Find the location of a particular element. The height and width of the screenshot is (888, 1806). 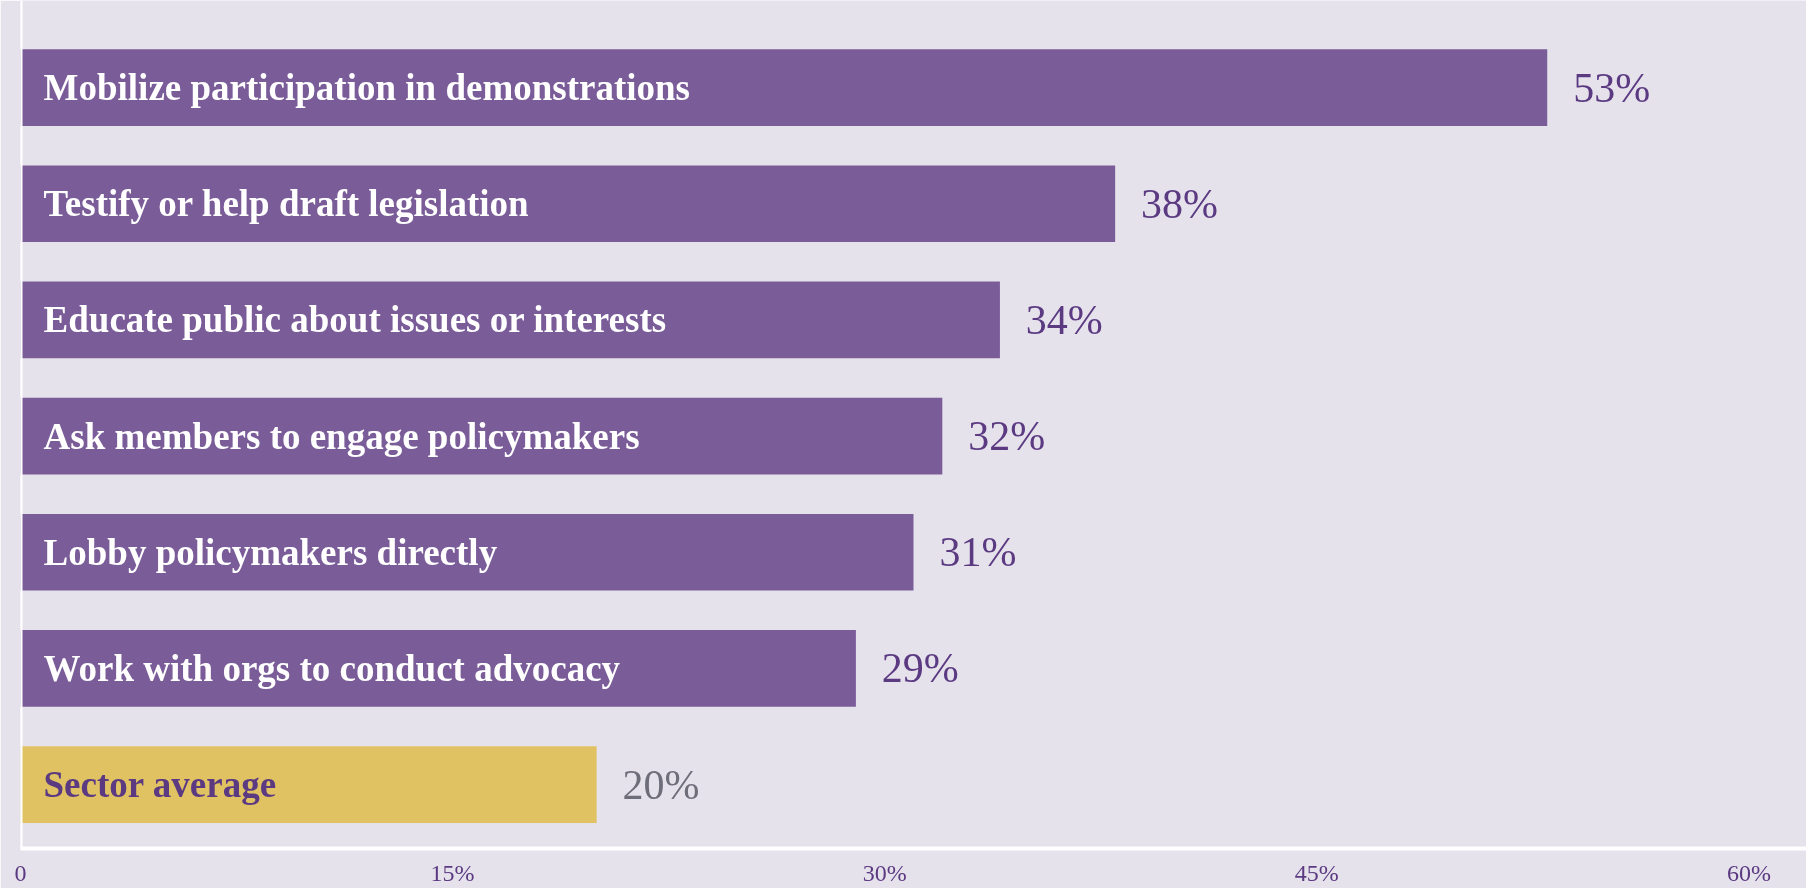

y-tick-label: Lobby policymakers directly is located at coordinates (270, 552).